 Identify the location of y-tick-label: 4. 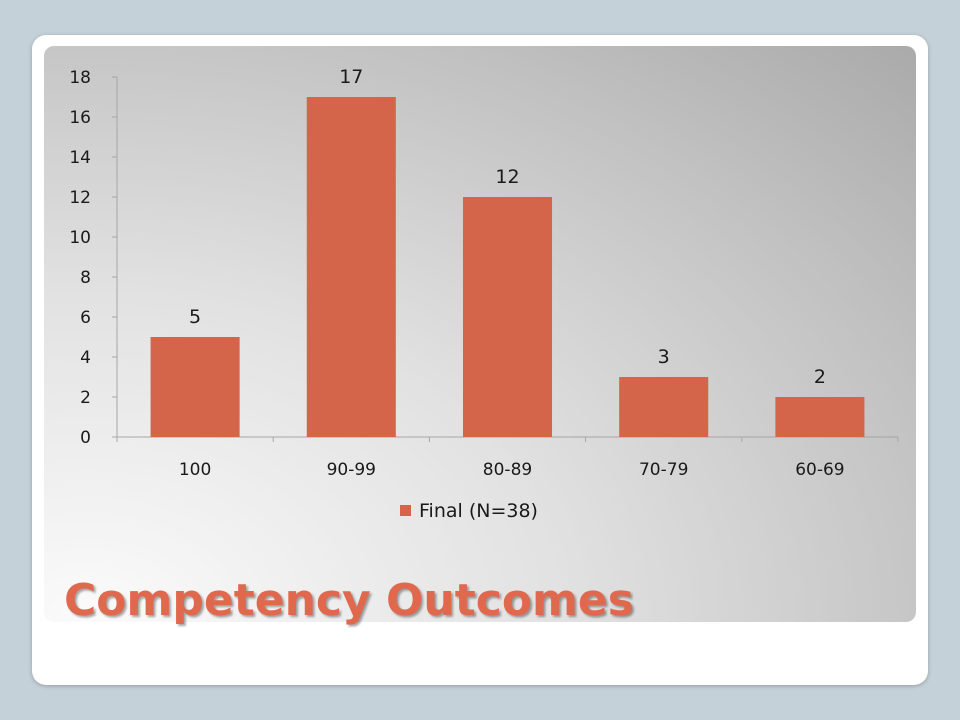
(85, 358).